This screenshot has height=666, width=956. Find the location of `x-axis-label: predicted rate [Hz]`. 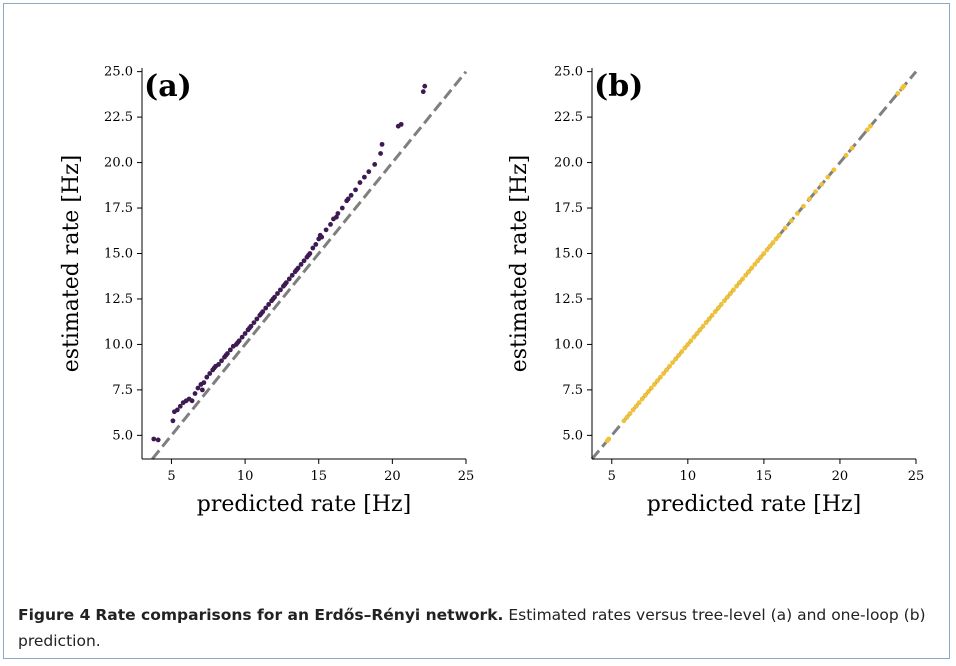

x-axis-label: predicted rate [Hz] is located at coordinates (754, 504).